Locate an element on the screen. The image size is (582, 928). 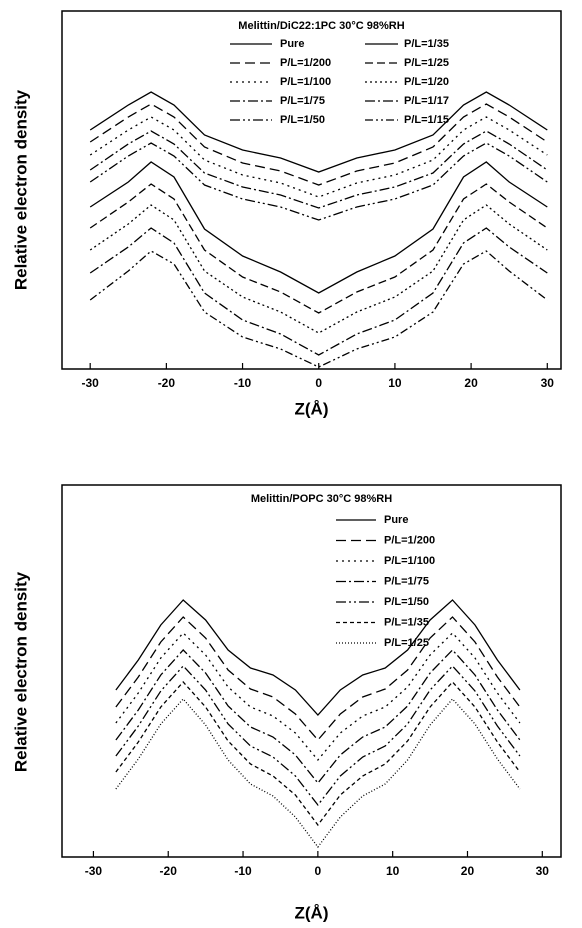
legend-label: P/L=1/17 is located at coordinates (426, 101).